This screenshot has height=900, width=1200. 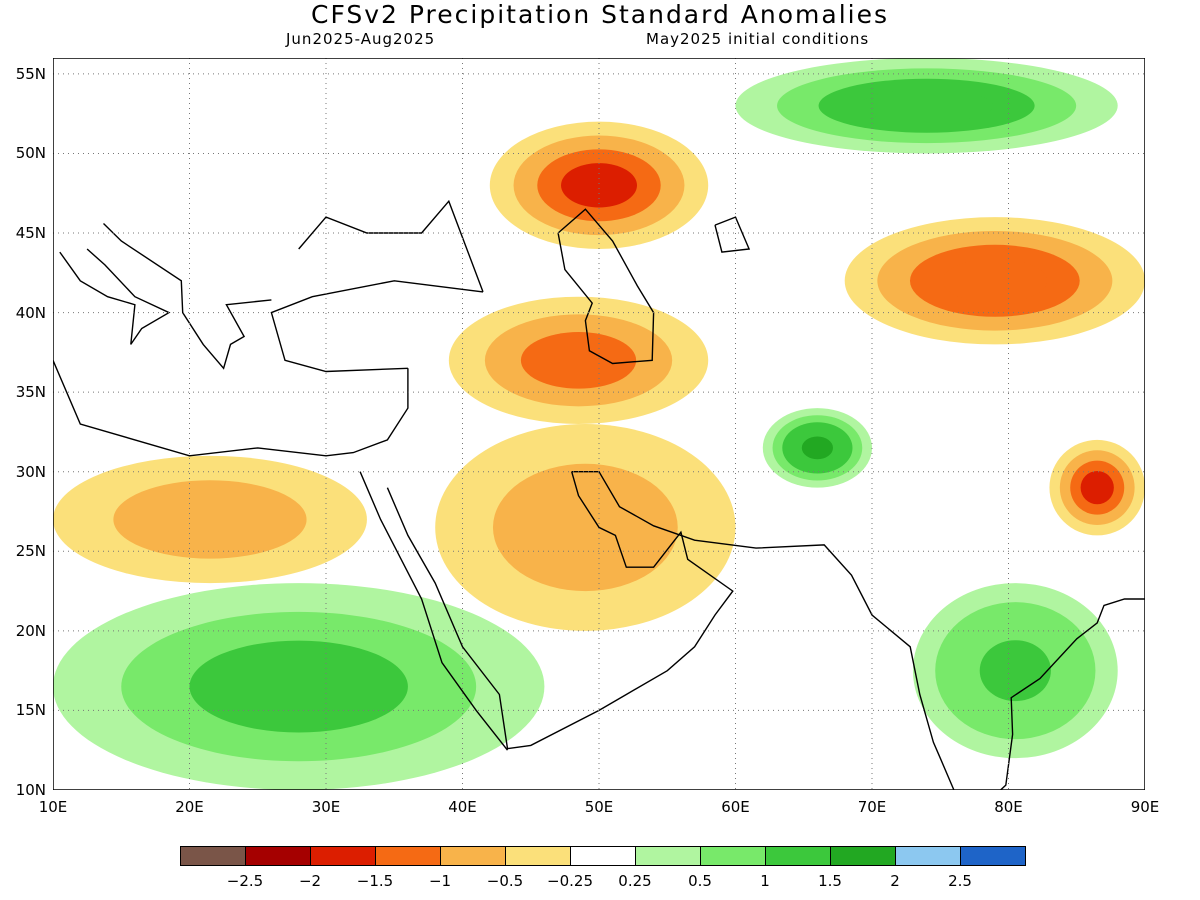 I want to click on lat-label: 55N, so click(x=30, y=73).